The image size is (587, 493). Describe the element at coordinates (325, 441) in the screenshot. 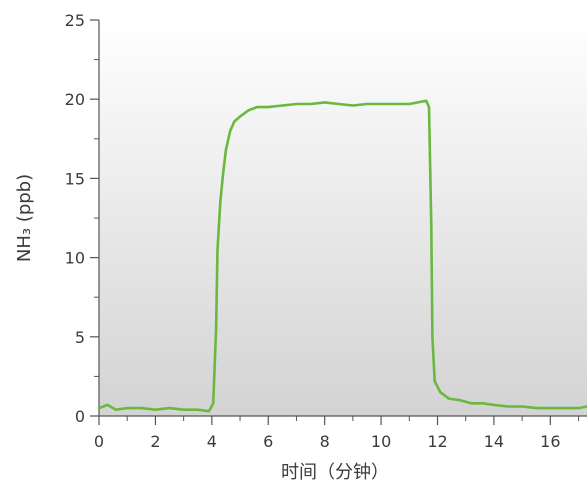

I see `x-tick-label: 8` at that location.